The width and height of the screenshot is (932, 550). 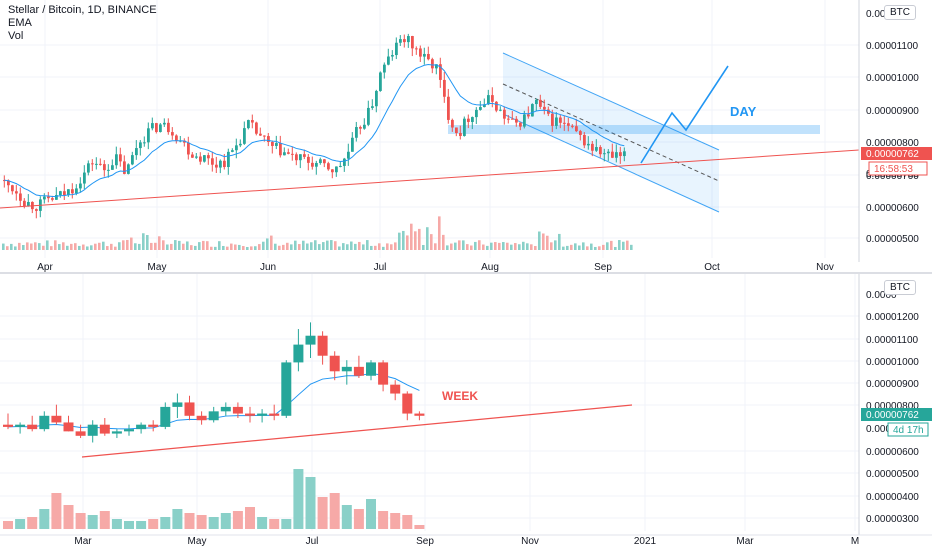 I want to click on countdown-marker, so click(x=908, y=429).